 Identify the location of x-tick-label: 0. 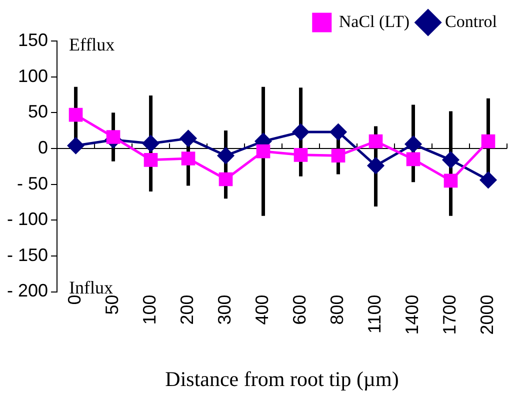
(74, 299).